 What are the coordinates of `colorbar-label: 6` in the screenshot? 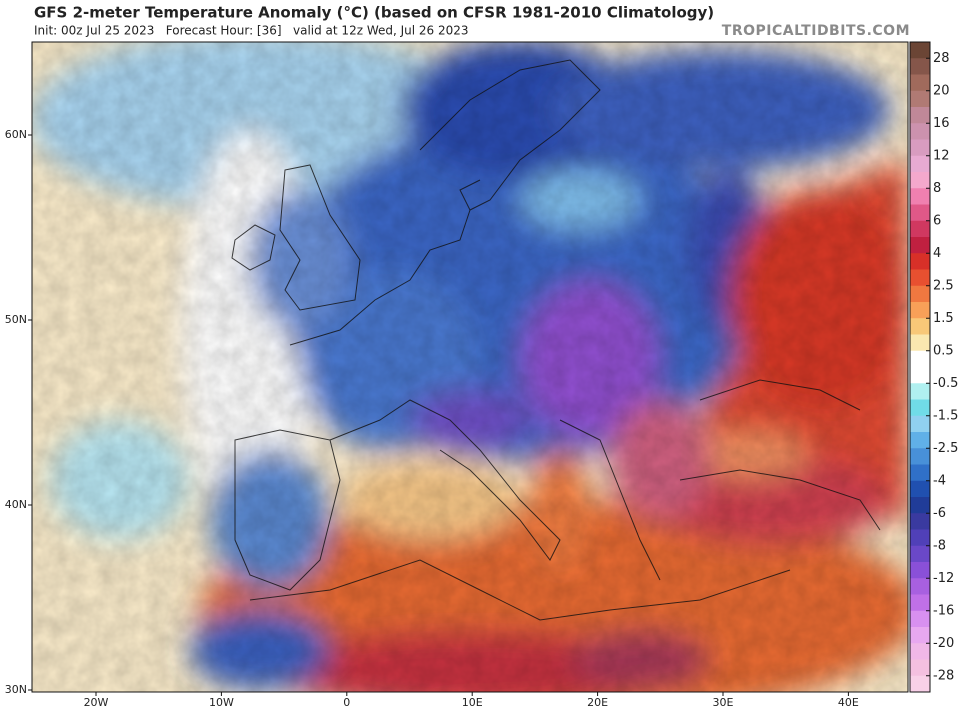 It's located at (937, 220).